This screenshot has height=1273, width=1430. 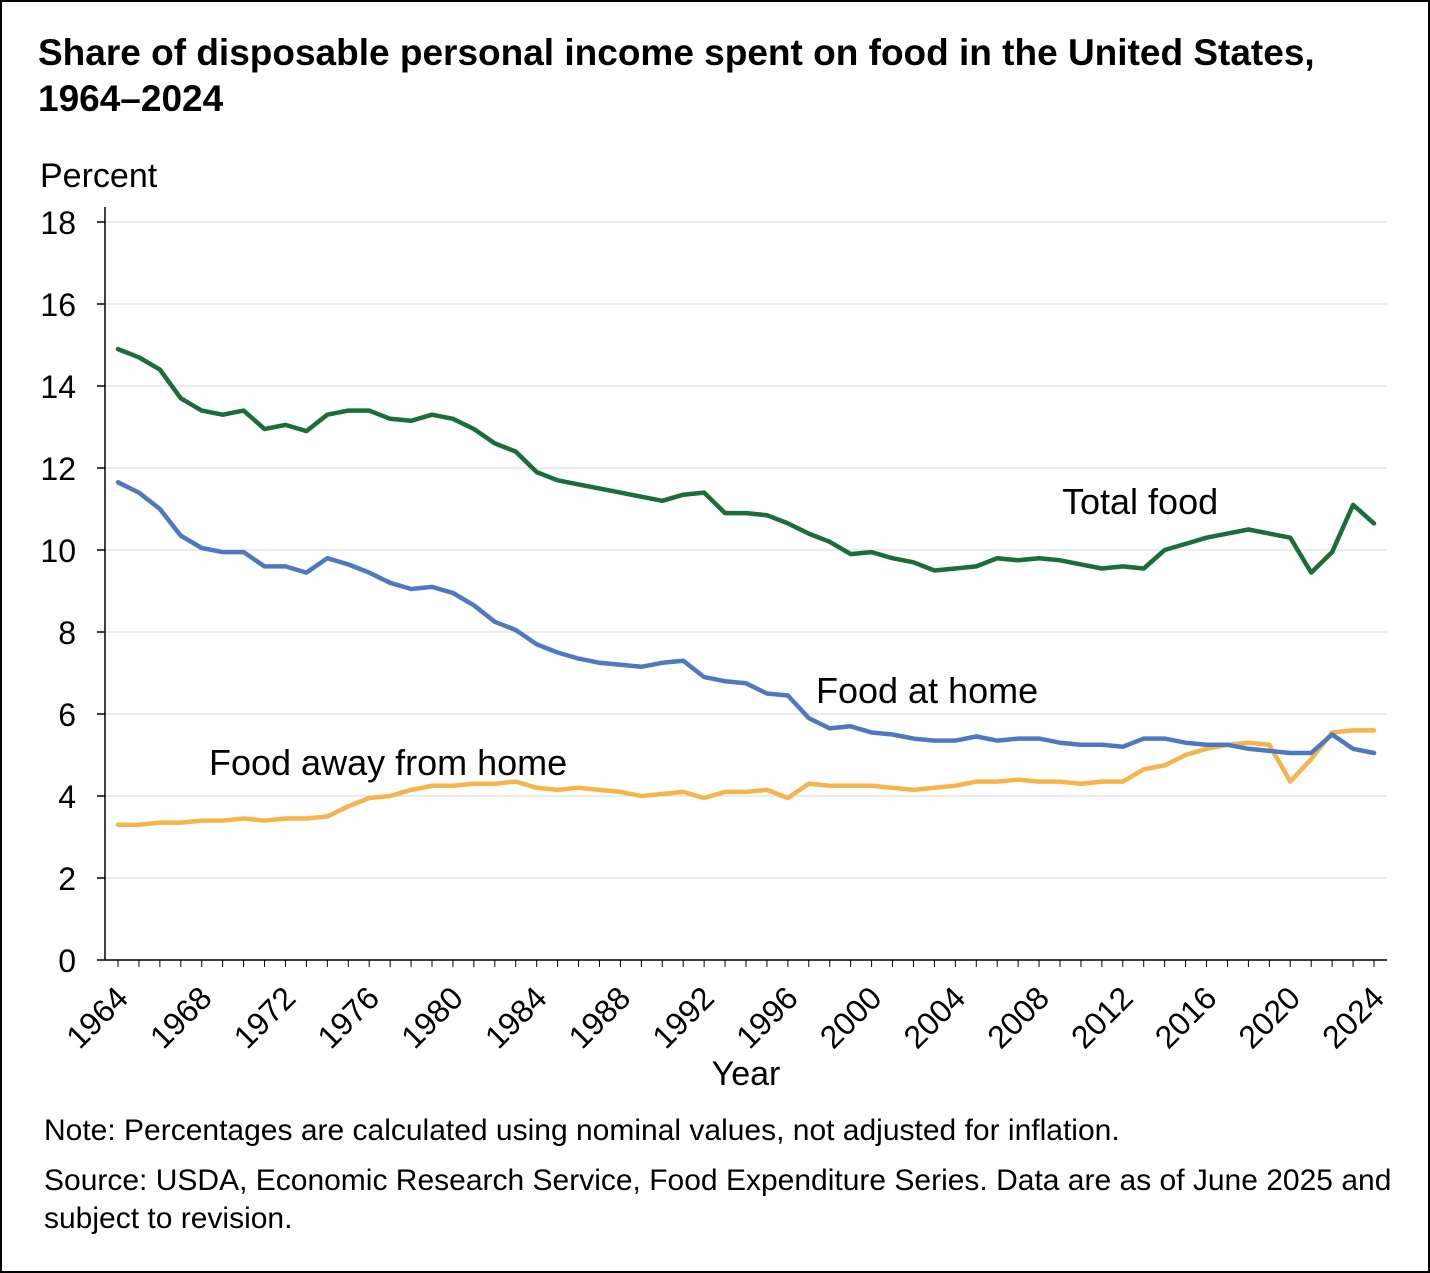 I want to click on x-tick-label-1968: 1968, so click(x=181, y=1017).